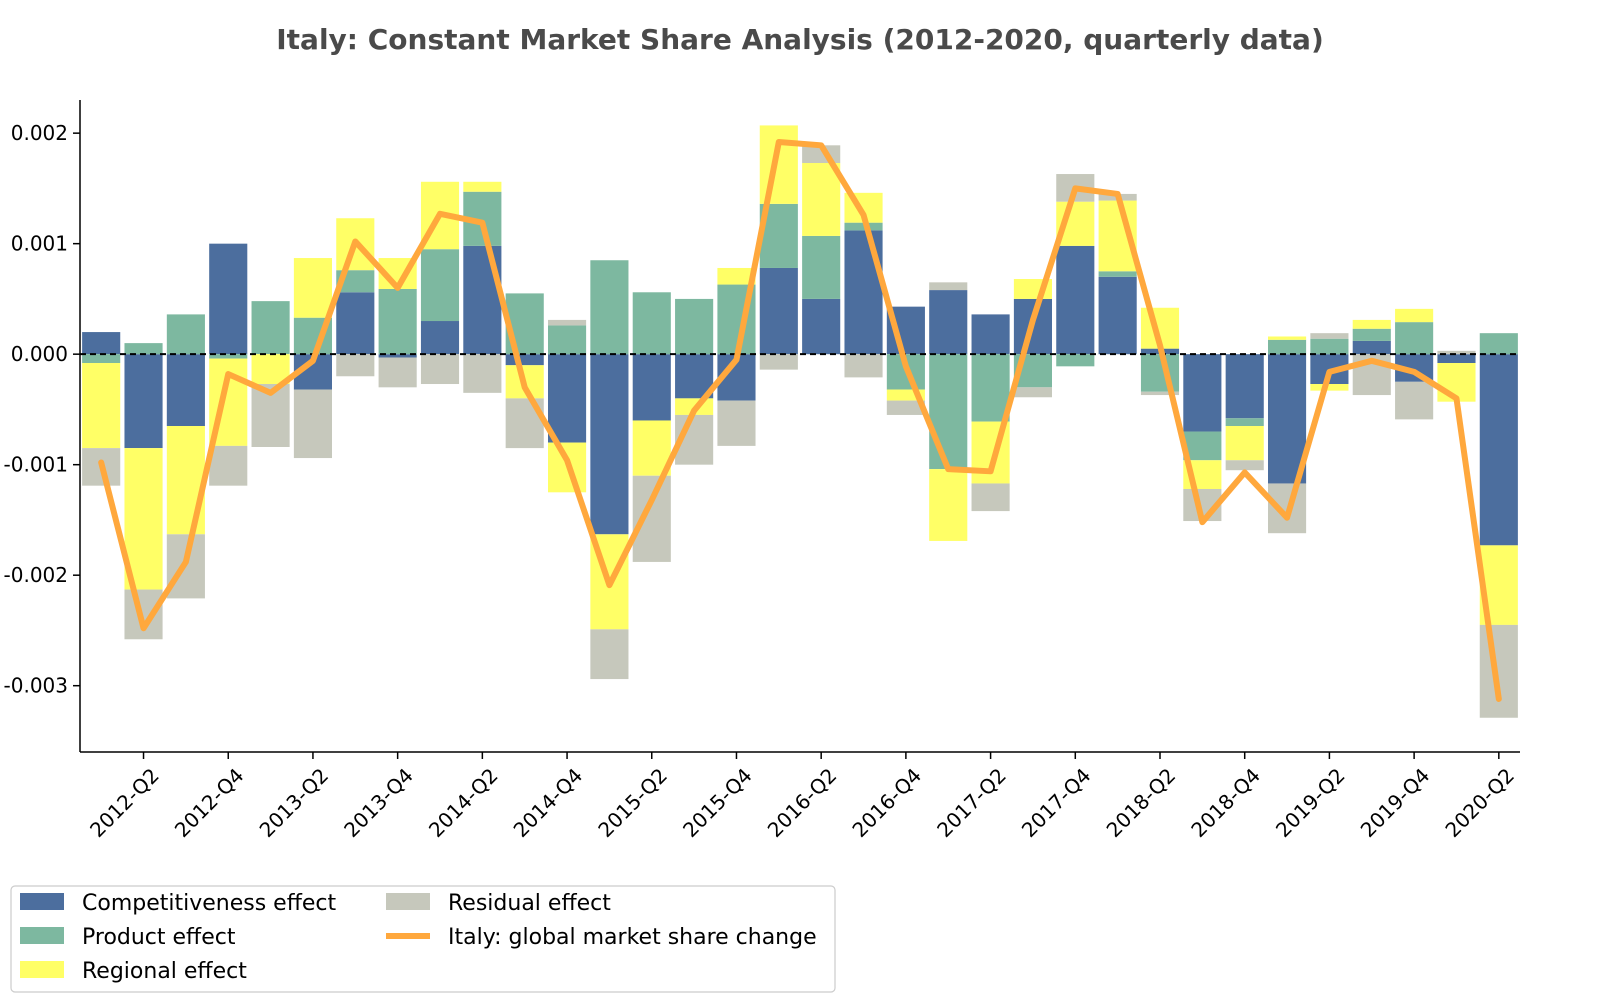 This screenshot has width=1600, height=1000. Describe the element at coordinates (1329, 387) in the screenshot. I see `bar-regional-effect-2019-Q2` at that location.